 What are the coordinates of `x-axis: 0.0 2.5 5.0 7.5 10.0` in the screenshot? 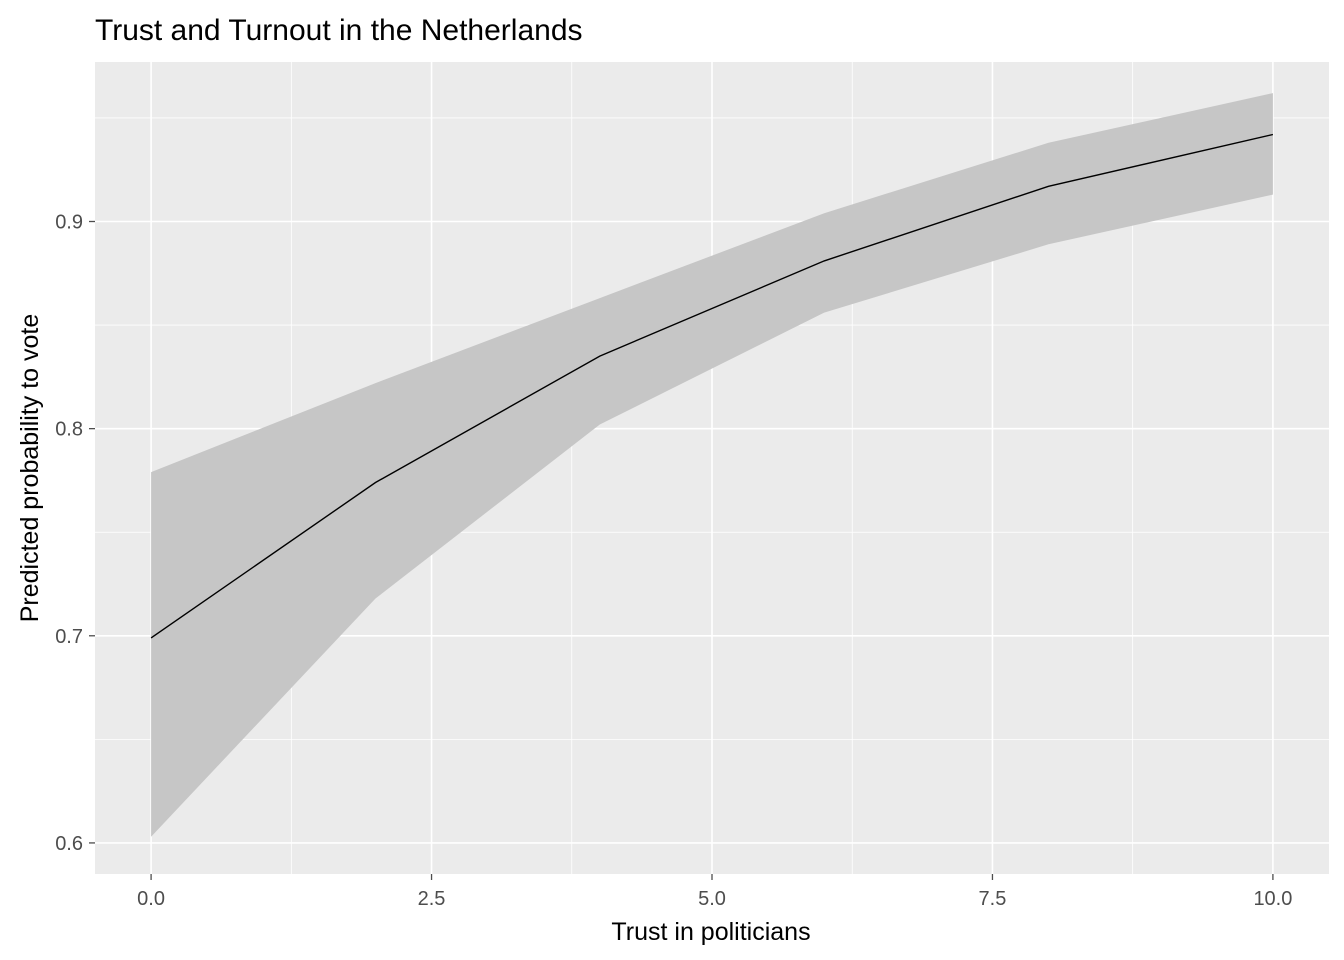 It's located at (714, 892).